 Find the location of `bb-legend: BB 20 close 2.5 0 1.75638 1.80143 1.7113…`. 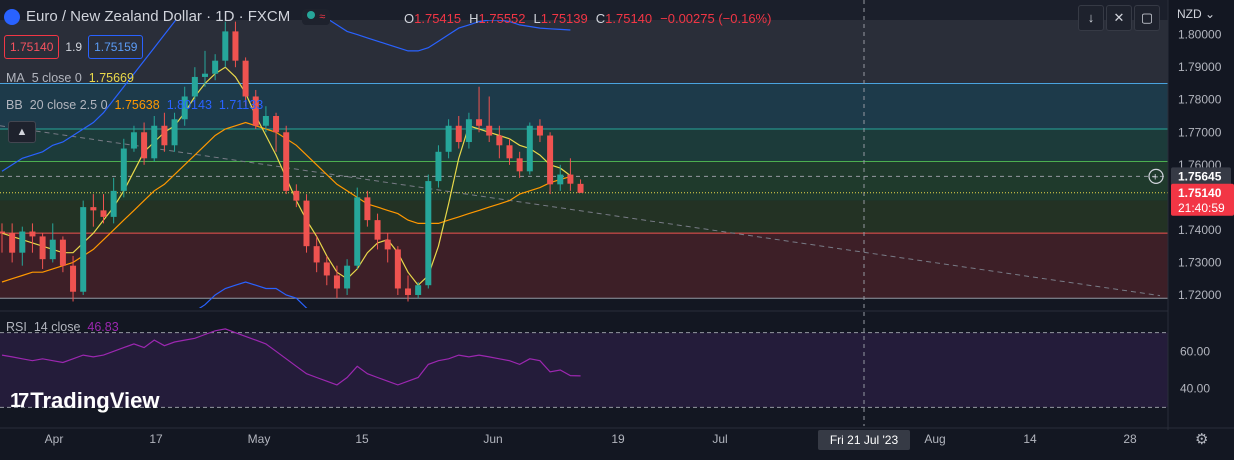

bb-legend: BB 20 close 2.5 0 1.75638 1.80143 1.7113… is located at coordinates (134, 105).